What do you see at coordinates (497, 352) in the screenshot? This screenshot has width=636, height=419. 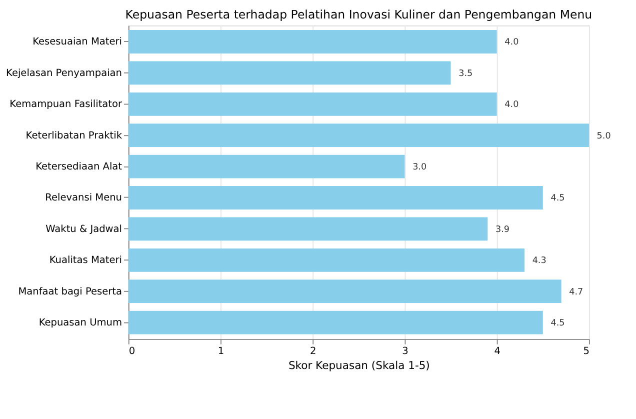 I see `x-tick-label: 4` at bounding box center [497, 352].